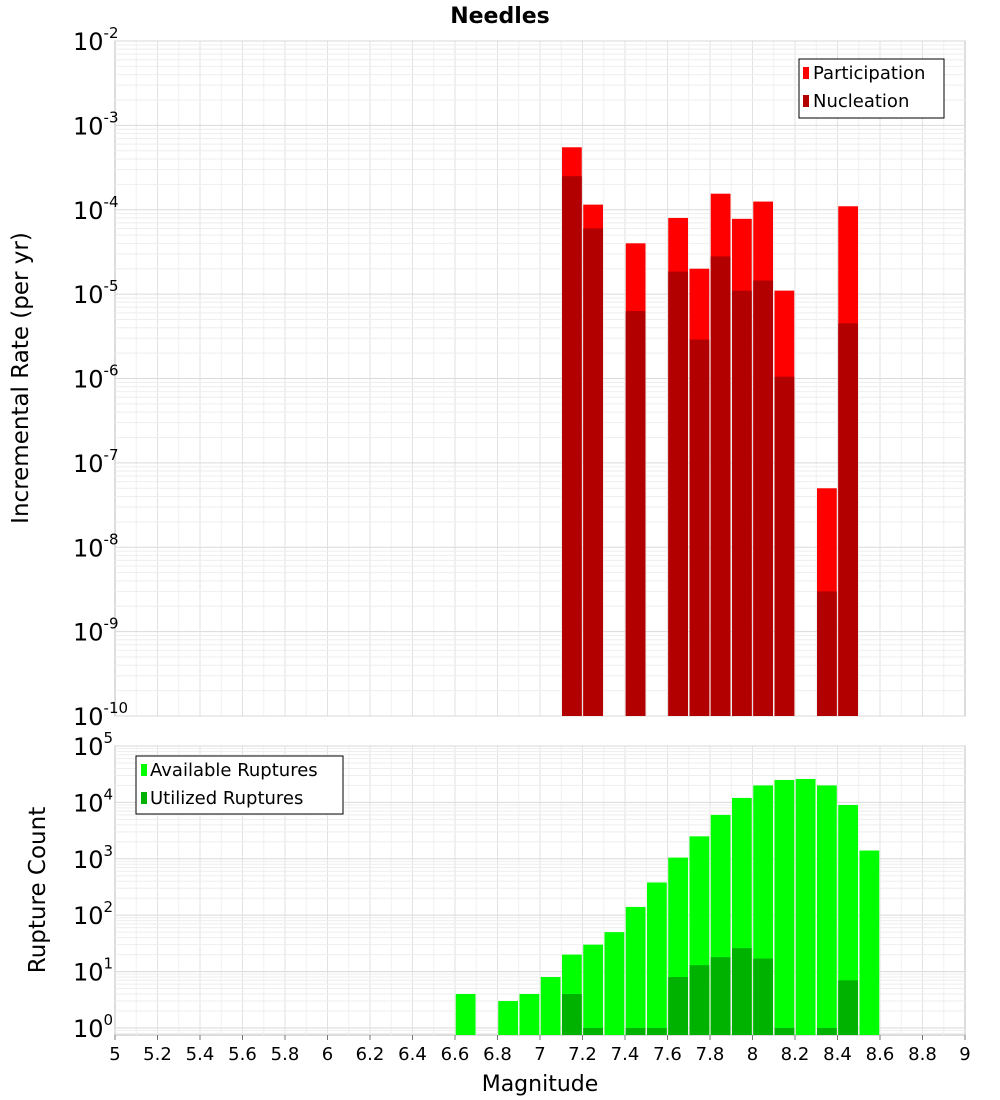 Image resolution: width=1000 pixels, height=1100 pixels. I want to click on x-tick-label: 7.4, so click(625, 1054).